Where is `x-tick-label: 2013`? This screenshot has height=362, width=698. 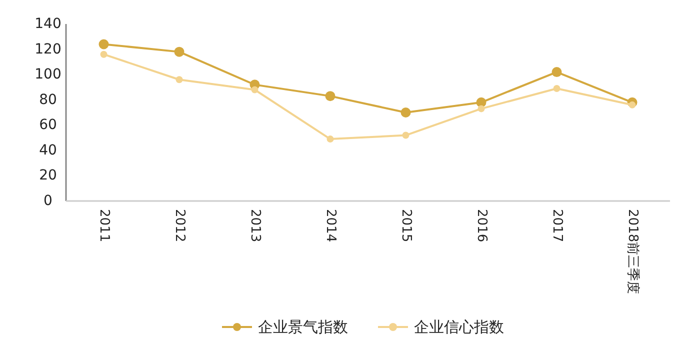
x-tick-label: 2013 is located at coordinates (254, 225).